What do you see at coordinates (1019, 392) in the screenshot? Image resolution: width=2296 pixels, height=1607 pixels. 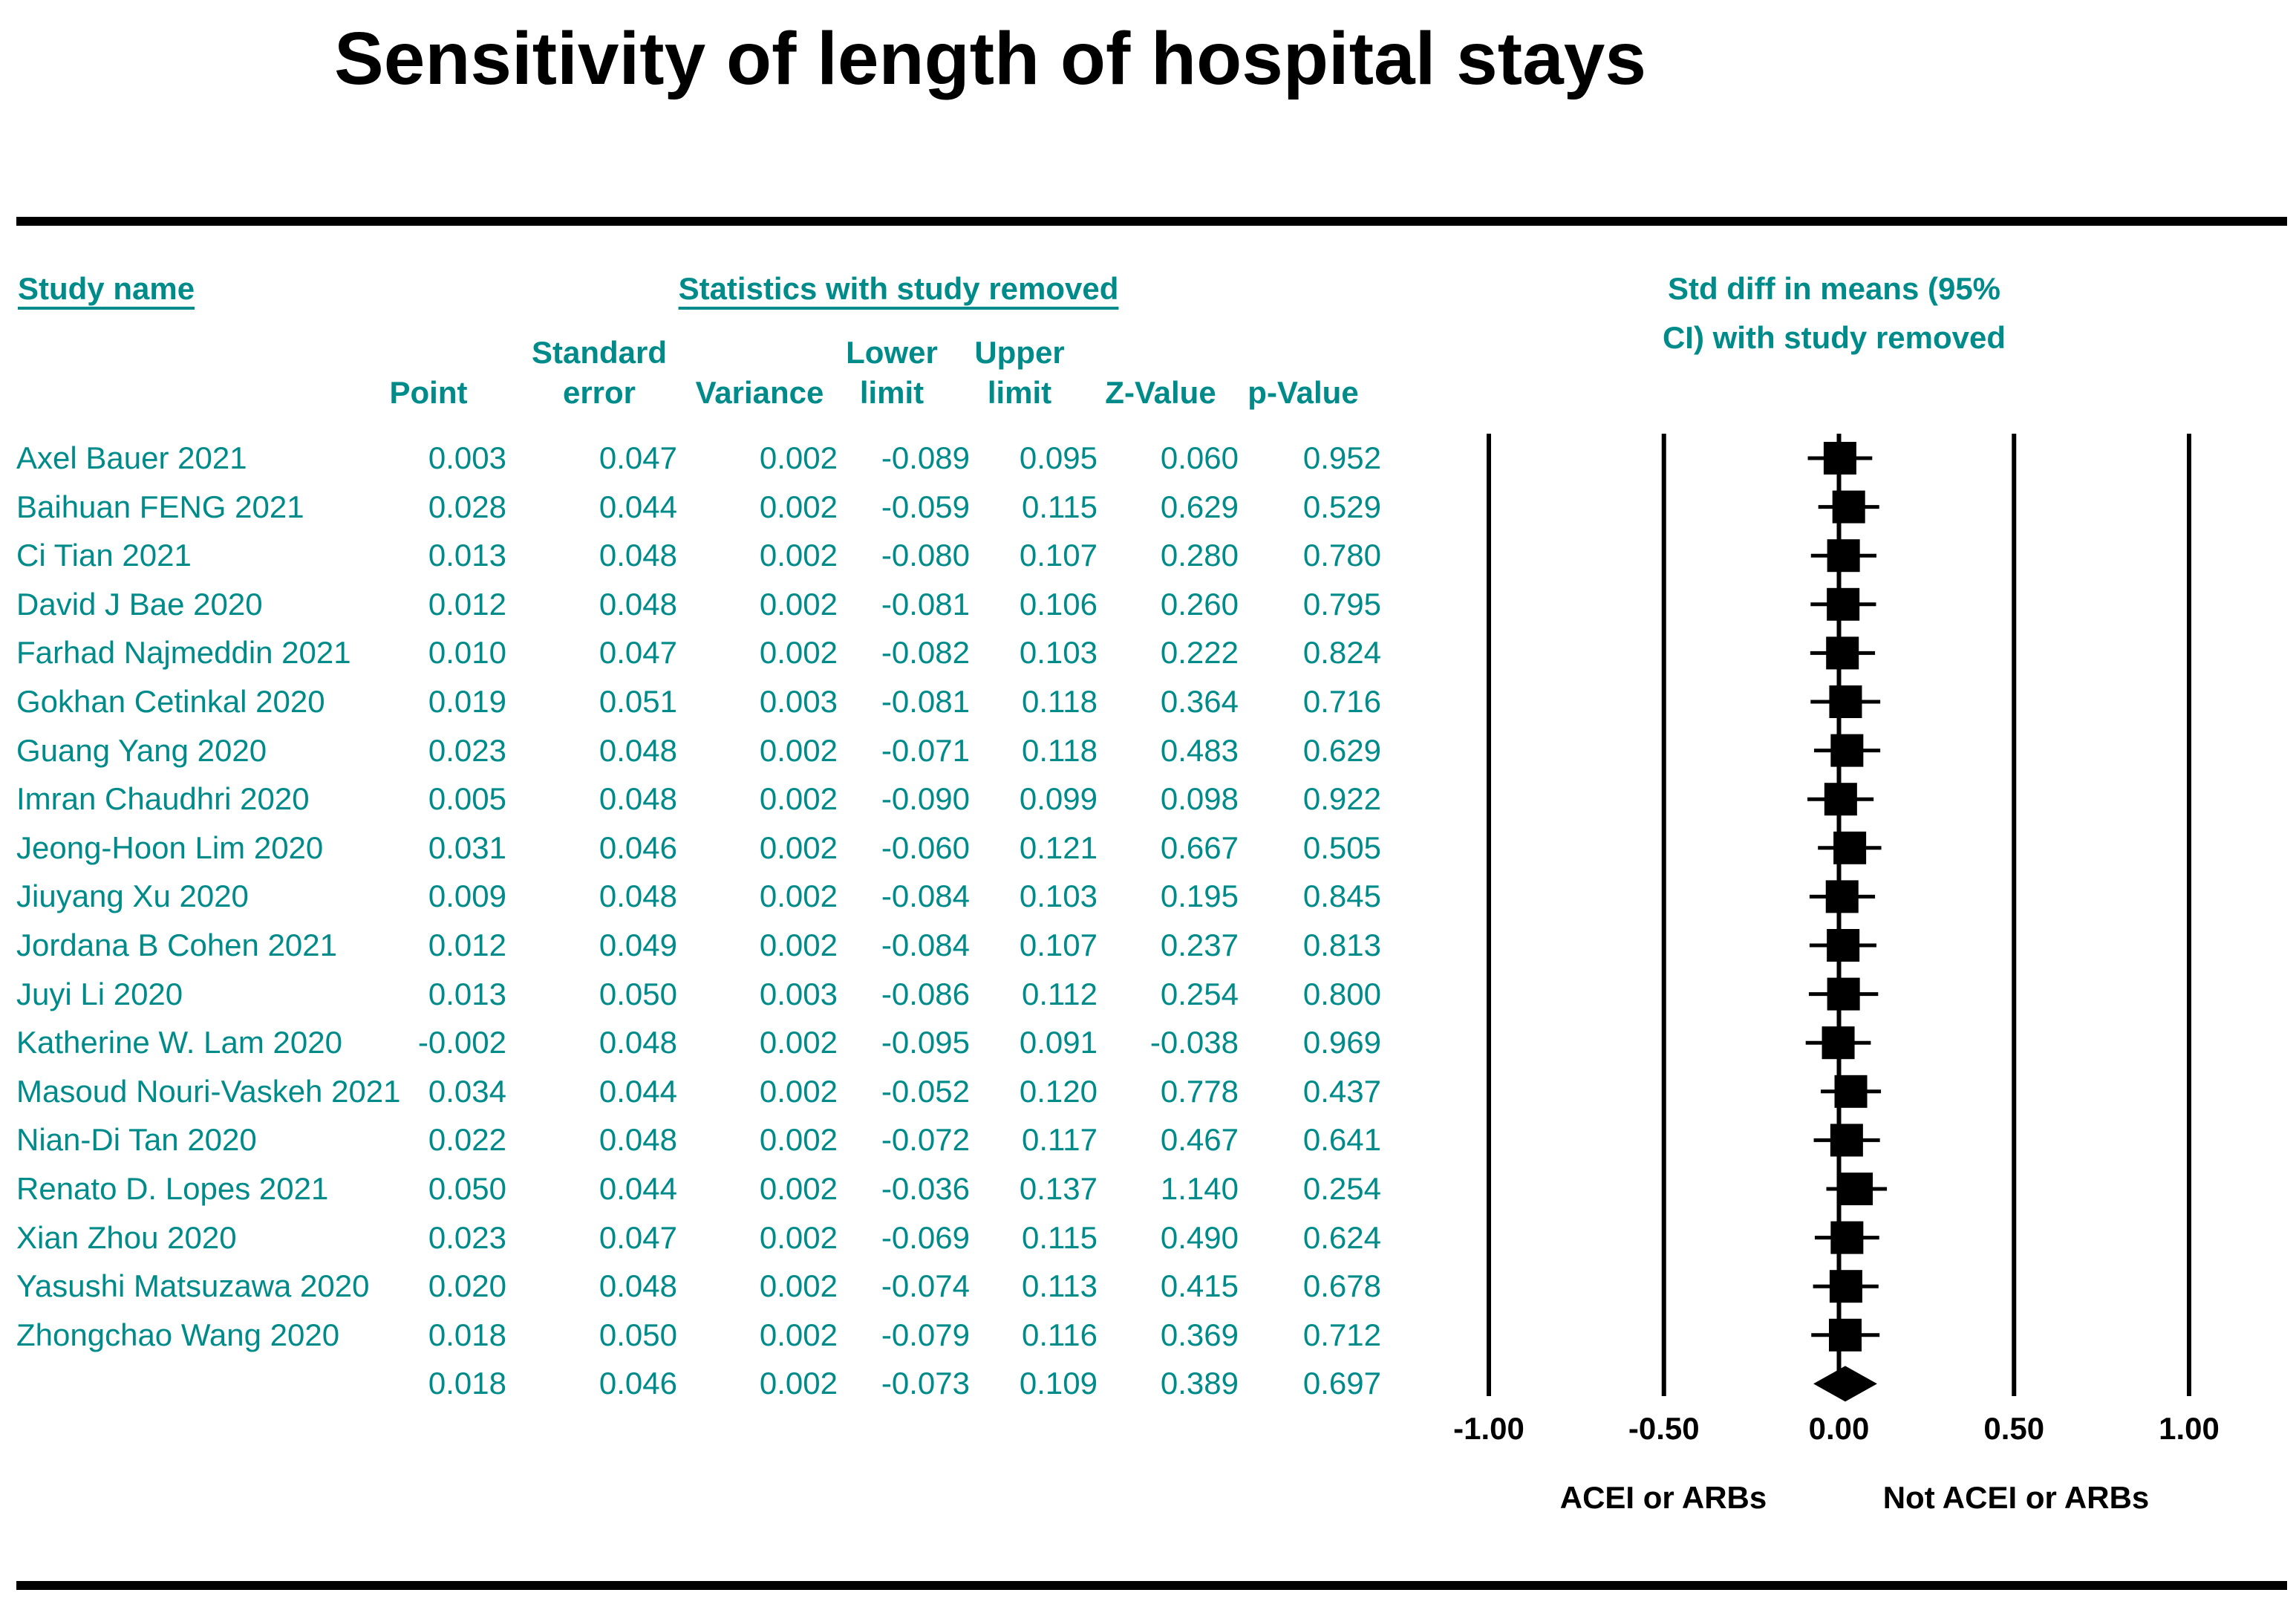 I see `column-header-5-line2: limit` at bounding box center [1019, 392].